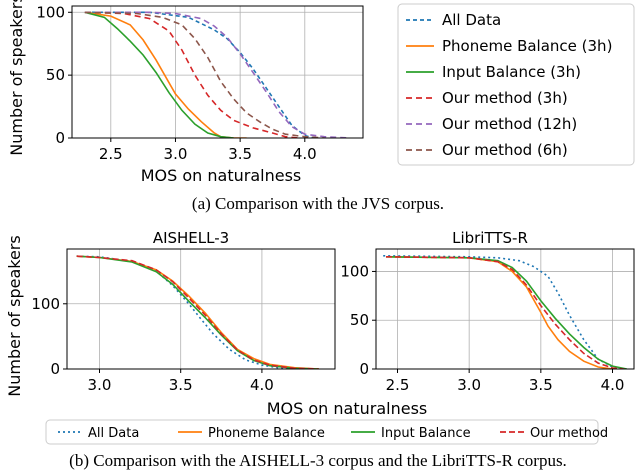 Image resolution: width=637 pixels, height=473 pixels. Describe the element at coordinates (499, 312) in the screenshot. I see `libritts-series-phoneme-balance` at that location.